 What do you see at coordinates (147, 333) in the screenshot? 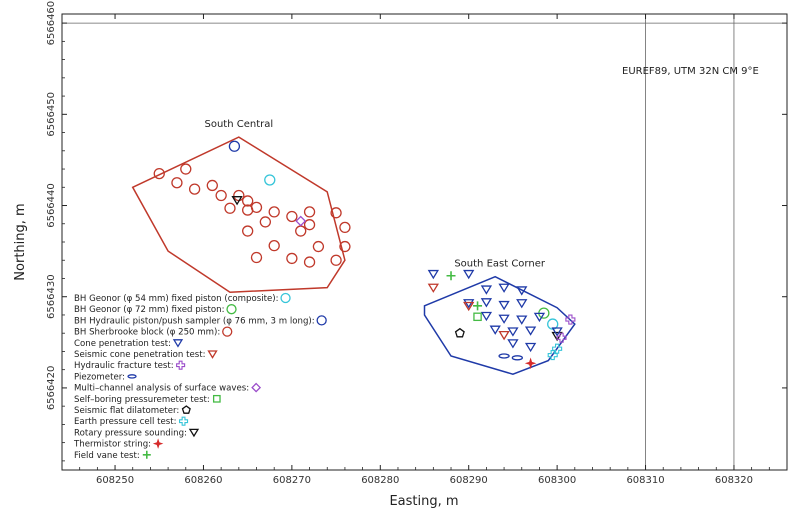
I see `legend-label: BH Sherbrooke block (φ 250 mm):` at bounding box center [147, 333].